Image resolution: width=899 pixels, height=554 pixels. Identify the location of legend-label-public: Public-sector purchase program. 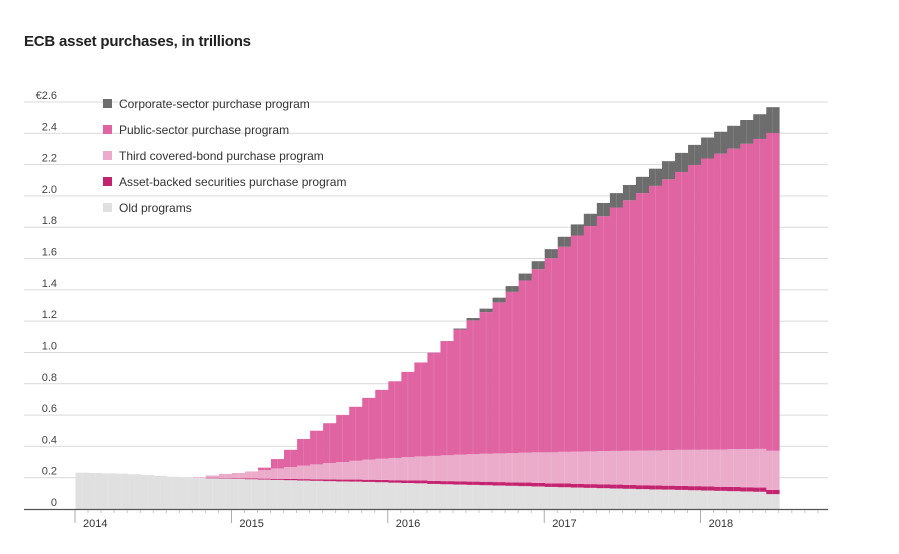
(204, 130).